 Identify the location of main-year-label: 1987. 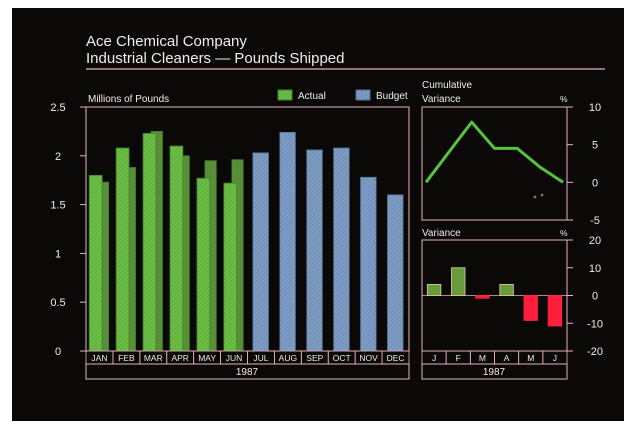
(247, 372).